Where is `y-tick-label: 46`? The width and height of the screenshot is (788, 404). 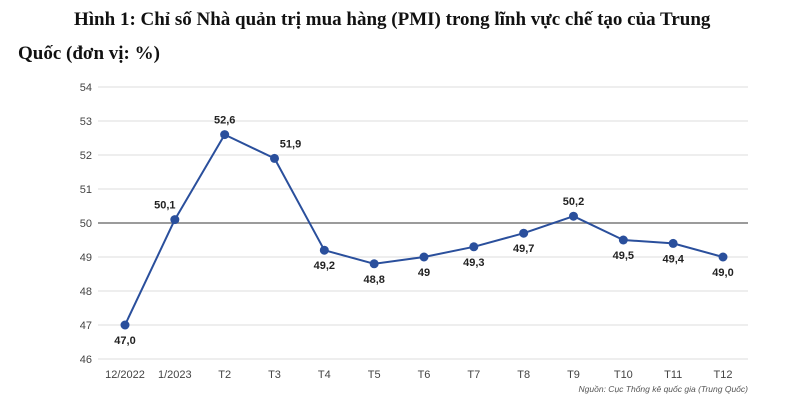
y-tick-label: 46 is located at coordinates (86, 360).